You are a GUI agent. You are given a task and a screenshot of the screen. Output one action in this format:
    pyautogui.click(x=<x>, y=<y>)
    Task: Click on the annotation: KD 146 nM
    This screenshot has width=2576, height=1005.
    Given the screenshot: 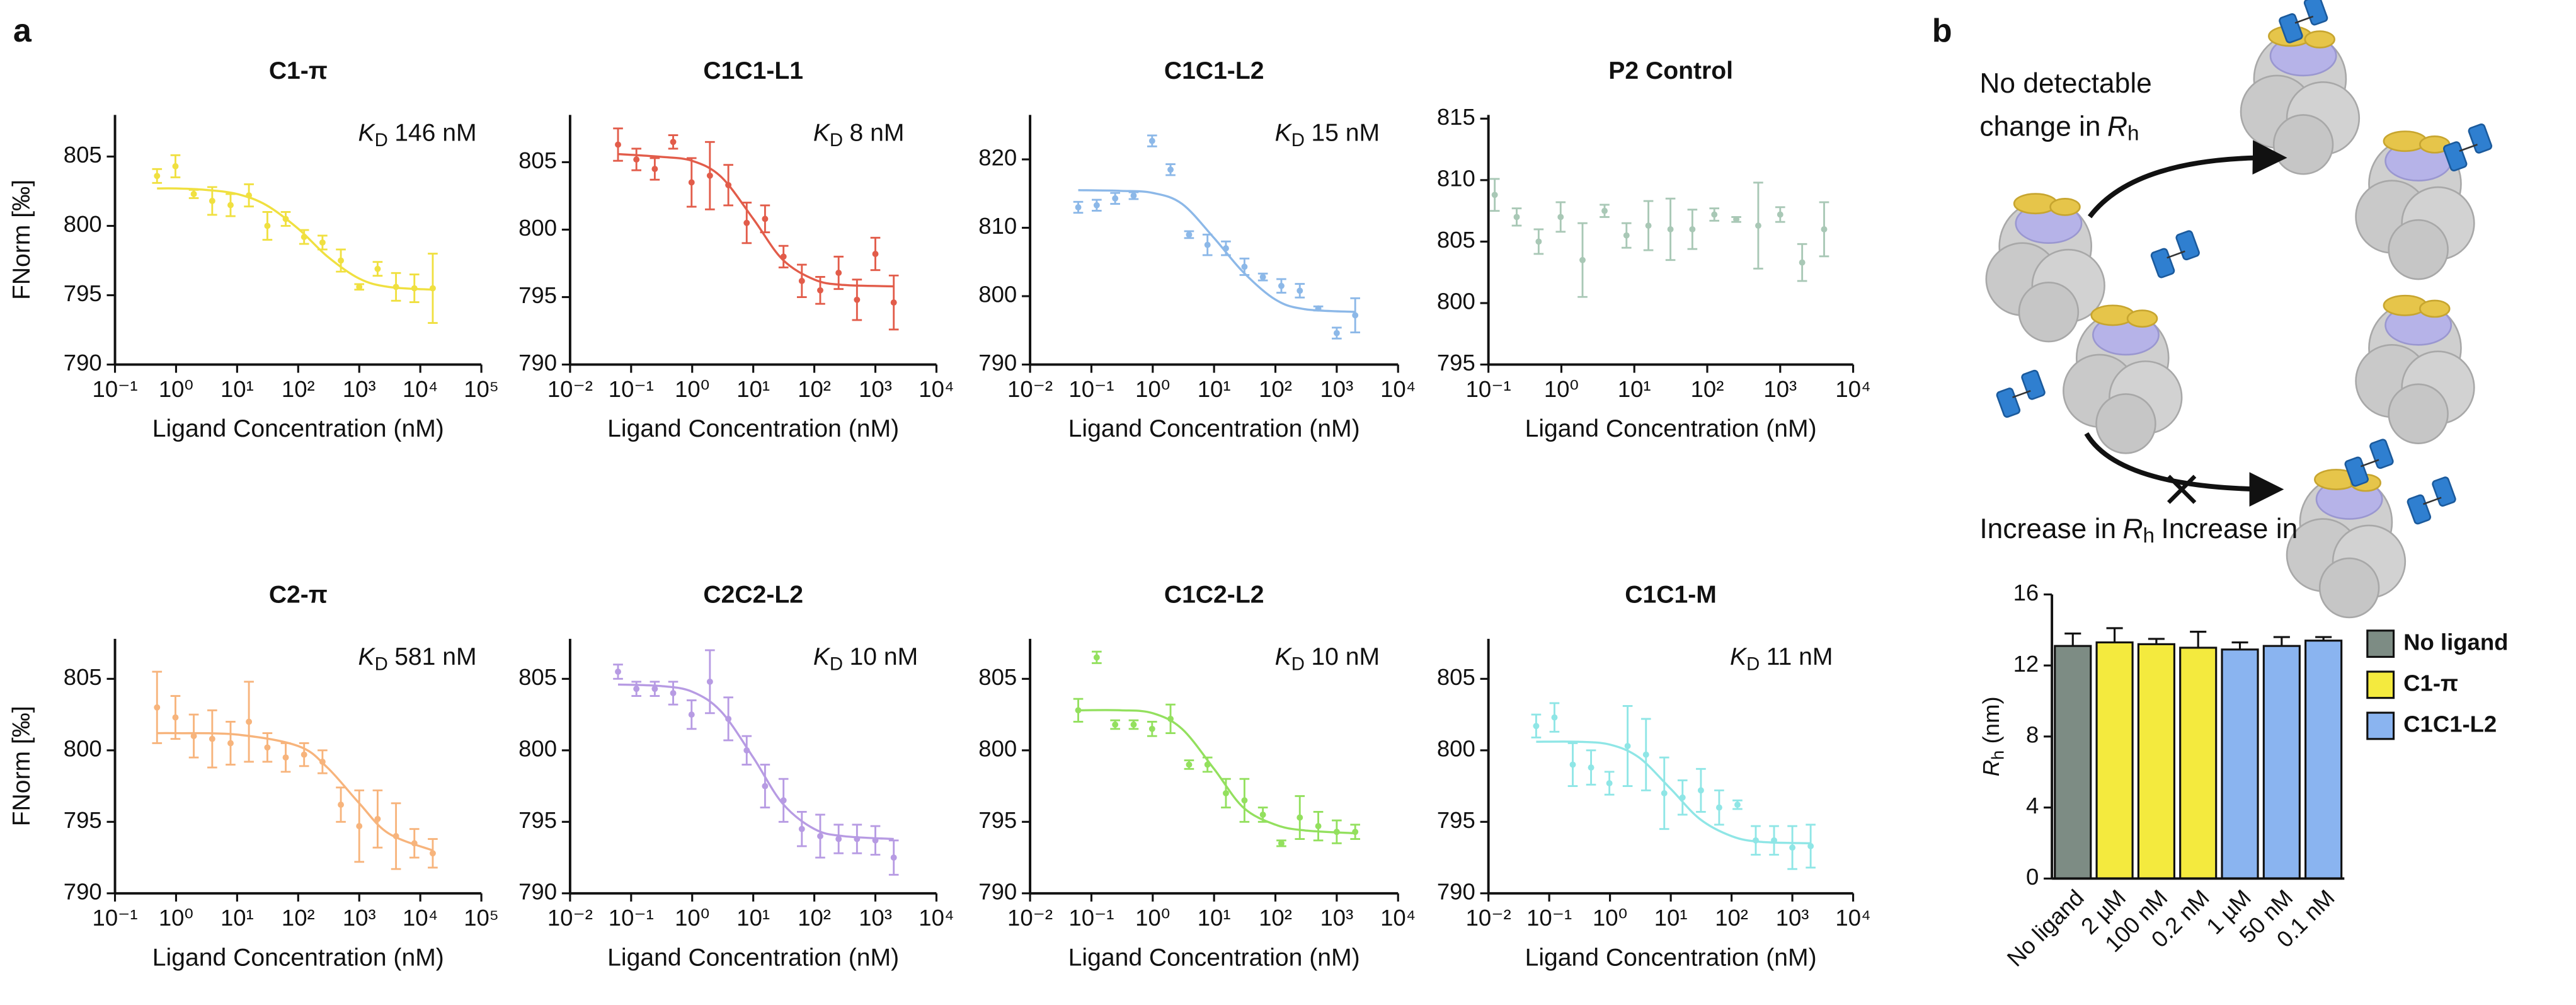 What is the action you would take?
    pyautogui.click(x=417, y=135)
    